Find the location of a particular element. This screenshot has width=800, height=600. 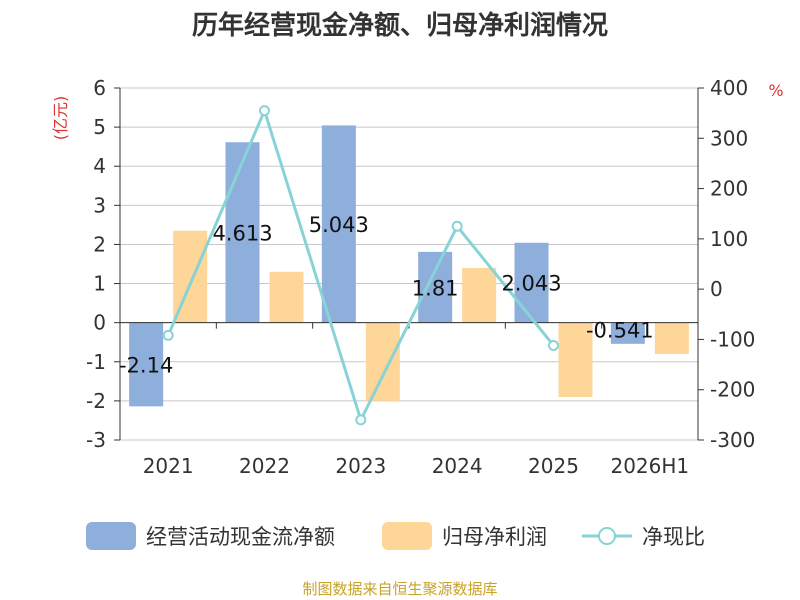

cashflow-data-label: -0.541 is located at coordinates (620, 331).